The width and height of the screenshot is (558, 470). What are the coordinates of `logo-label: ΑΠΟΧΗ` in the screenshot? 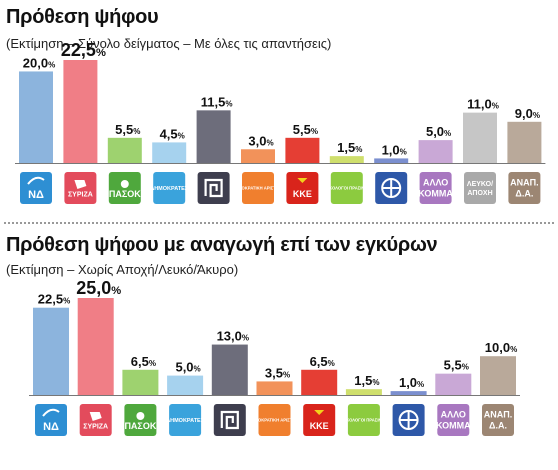 It's located at (479, 193).